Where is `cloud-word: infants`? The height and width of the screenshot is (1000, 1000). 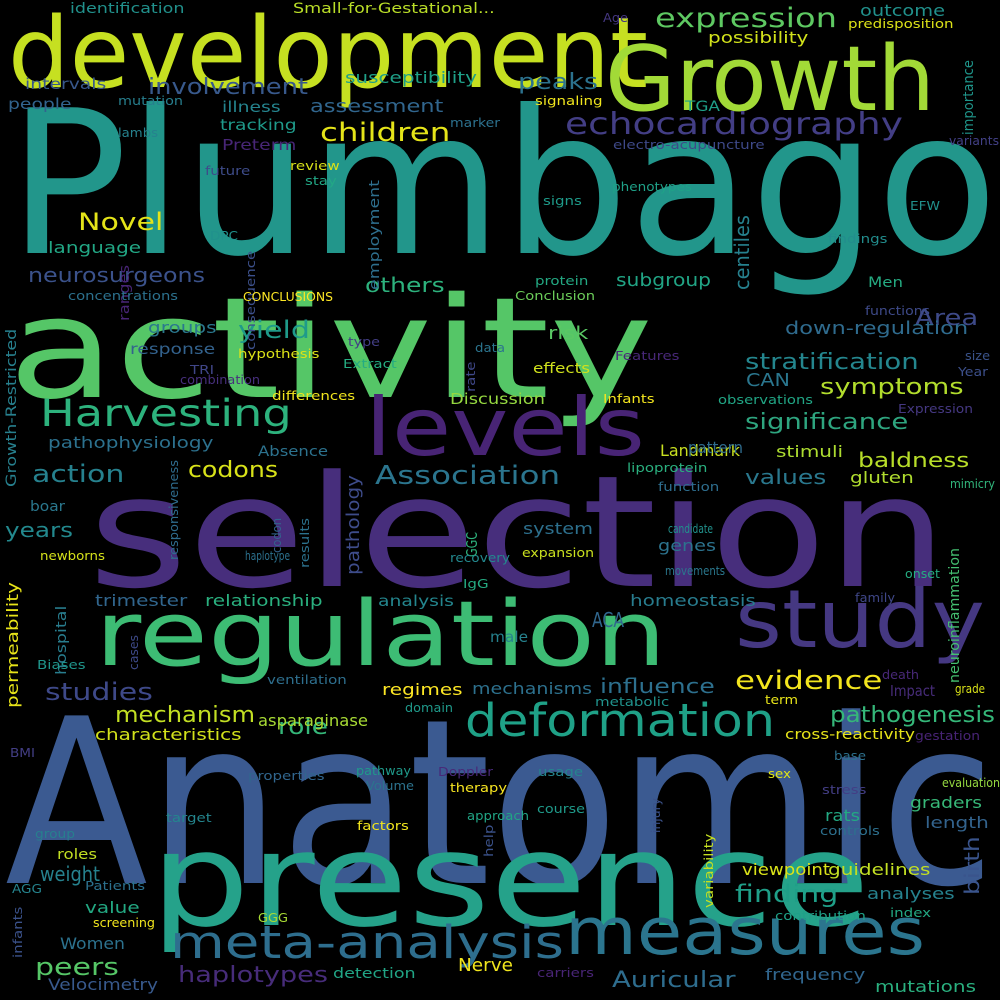 cloud-word: infants is located at coordinates (18, 932).